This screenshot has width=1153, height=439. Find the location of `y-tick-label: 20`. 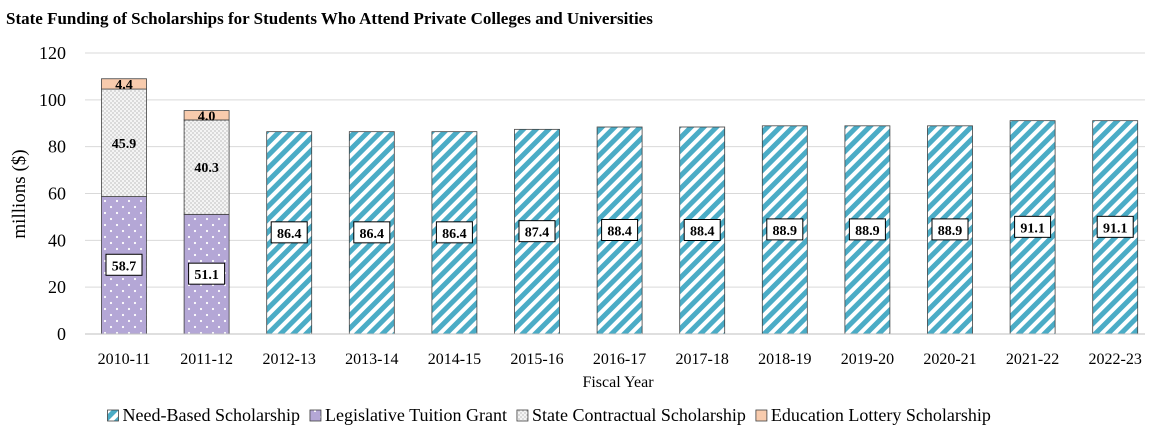

y-tick-label: 20 is located at coordinates (57, 287).